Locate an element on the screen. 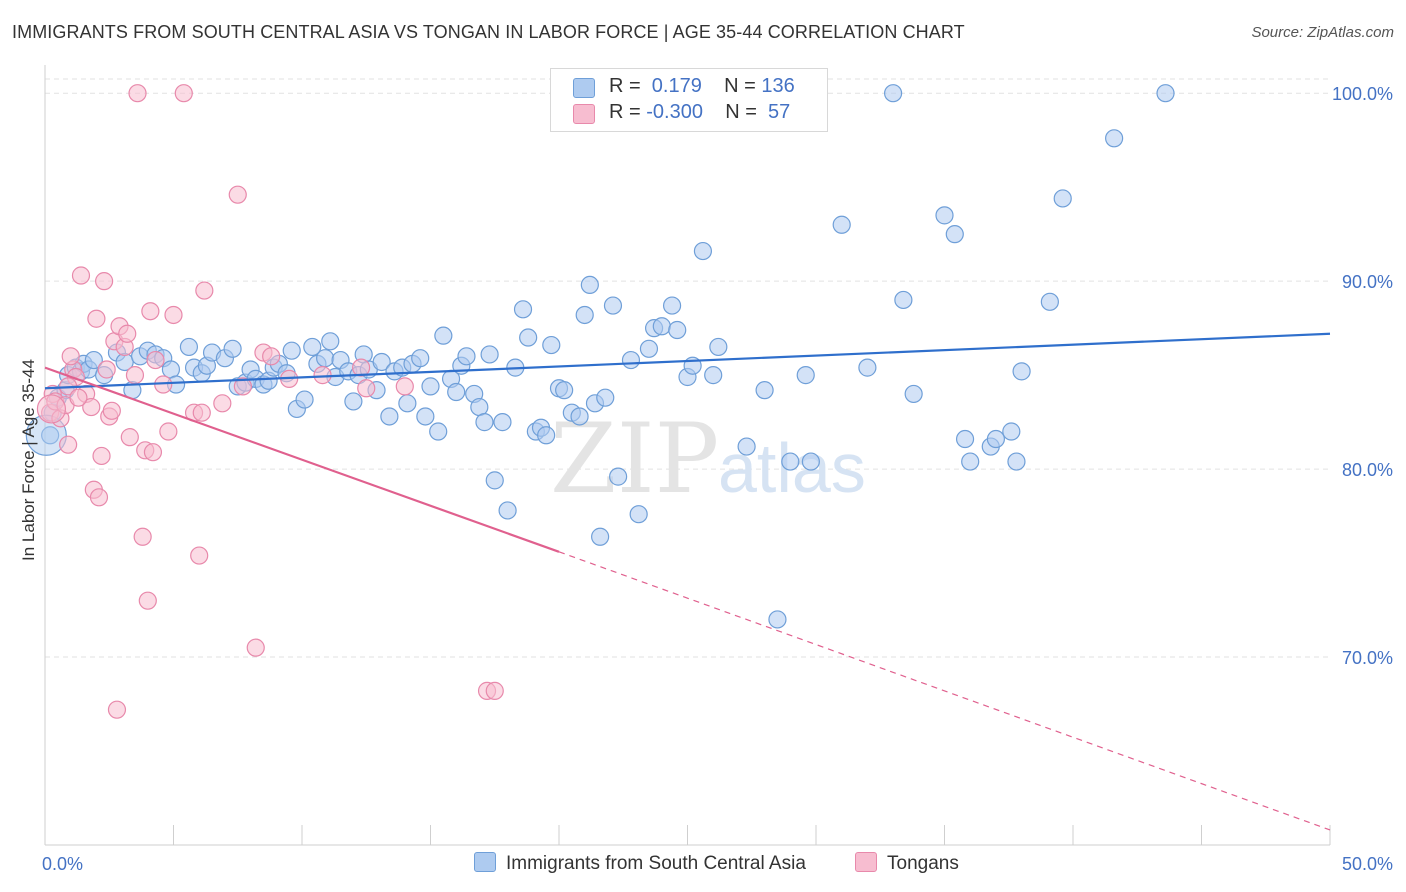 This screenshot has width=1406, height=892. legend-n-value: 57 is located at coordinates (776, 112).